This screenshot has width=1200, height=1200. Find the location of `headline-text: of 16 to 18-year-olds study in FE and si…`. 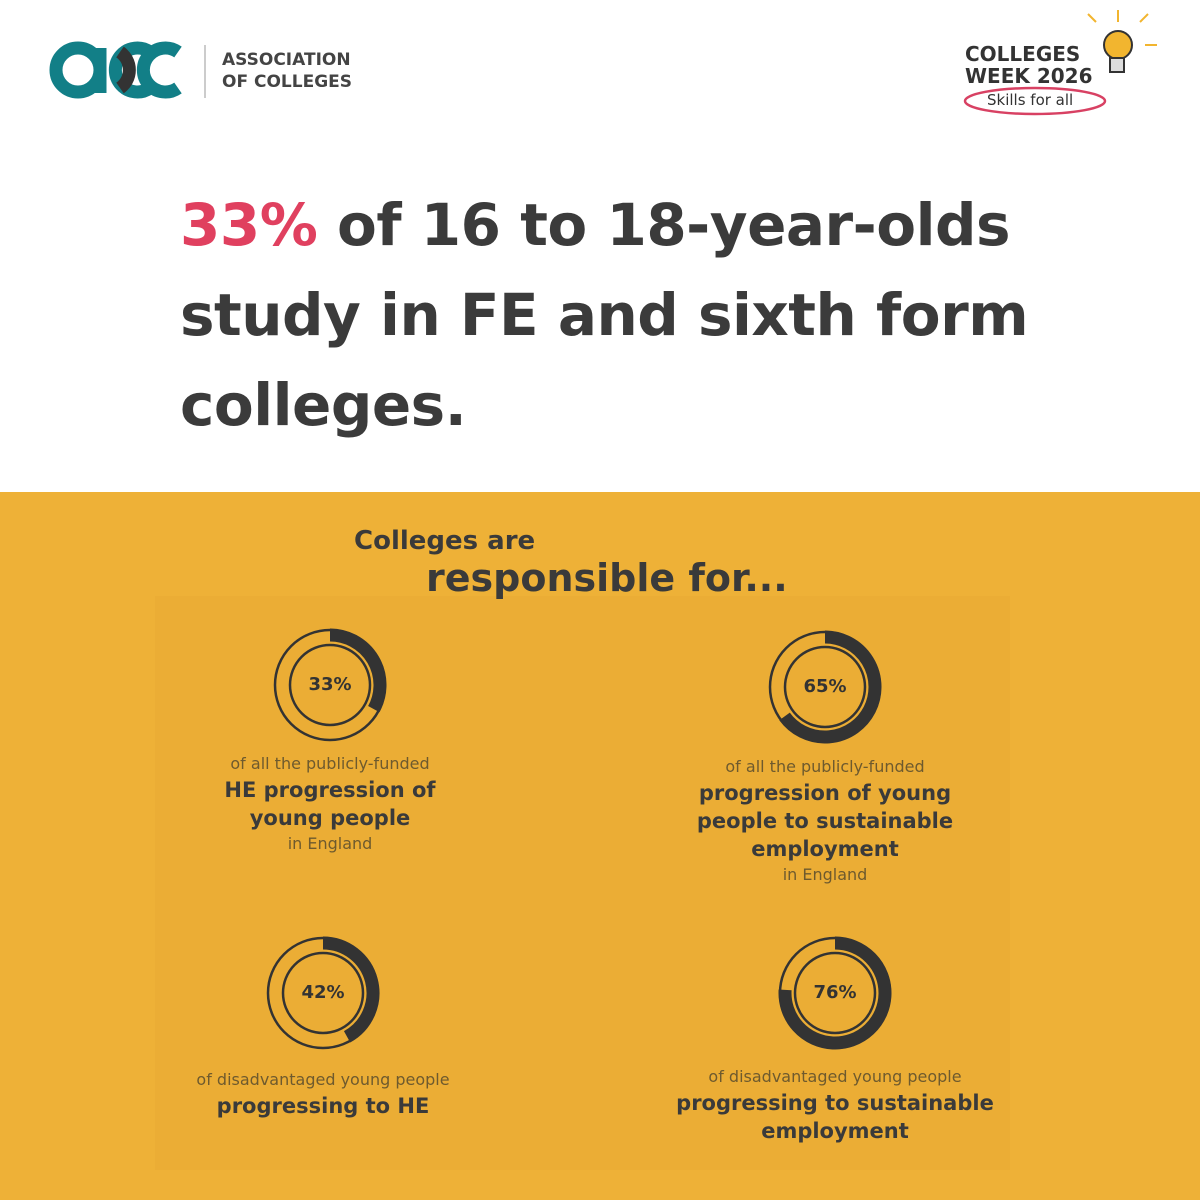

headline-text: of 16 to 18-year-olds study in FE and si… is located at coordinates (604, 315).